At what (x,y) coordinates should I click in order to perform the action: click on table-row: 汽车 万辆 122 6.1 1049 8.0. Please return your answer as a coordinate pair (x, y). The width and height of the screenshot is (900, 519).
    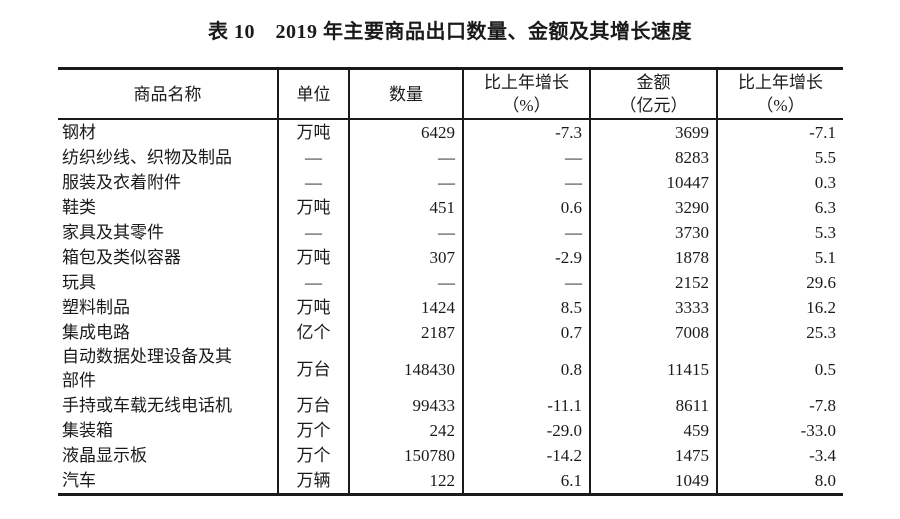
    Looking at the image, I should click on (450, 481).